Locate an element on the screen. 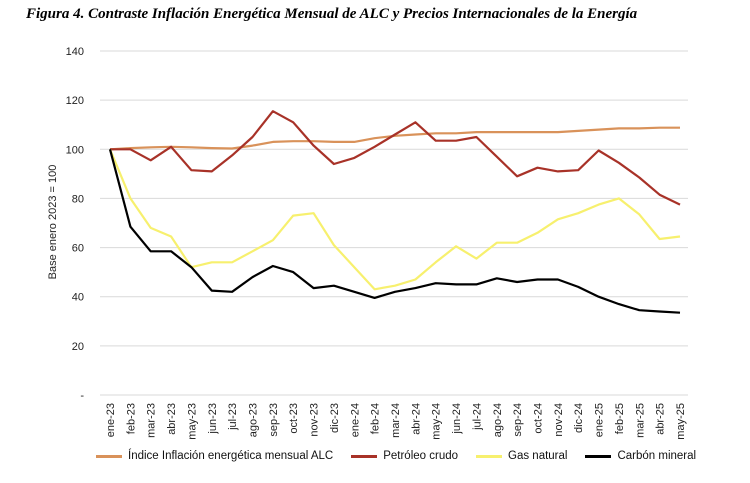 This screenshot has height=483, width=750. legend-item: Gas natural is located at coordinates (521, 456).